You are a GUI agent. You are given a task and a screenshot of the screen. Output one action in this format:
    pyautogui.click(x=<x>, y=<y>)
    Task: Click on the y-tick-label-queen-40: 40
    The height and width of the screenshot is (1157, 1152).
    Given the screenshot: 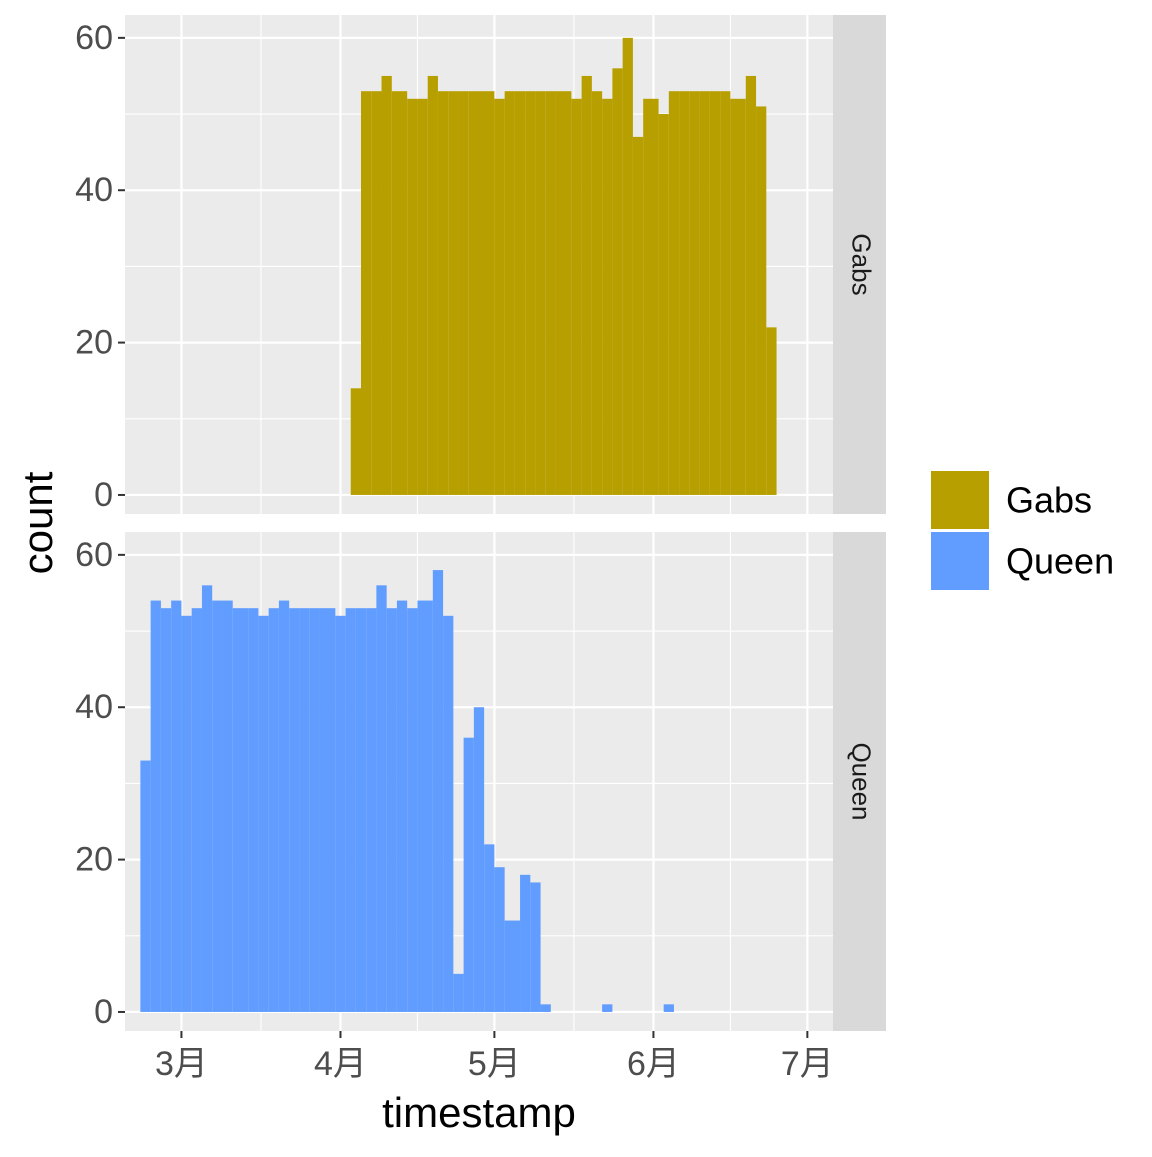 What is the action you would take?
    pyautogui.click(x=94, y=707)
    